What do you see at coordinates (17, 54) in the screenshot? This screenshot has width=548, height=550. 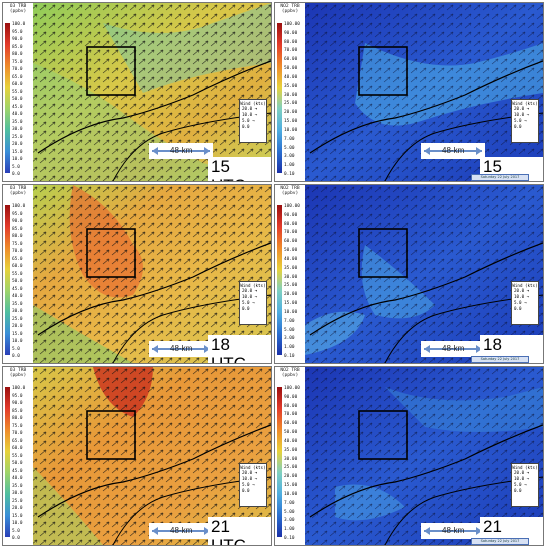 I see `colorbar-tick-label: 80.0` at bounding box center [17, 54].